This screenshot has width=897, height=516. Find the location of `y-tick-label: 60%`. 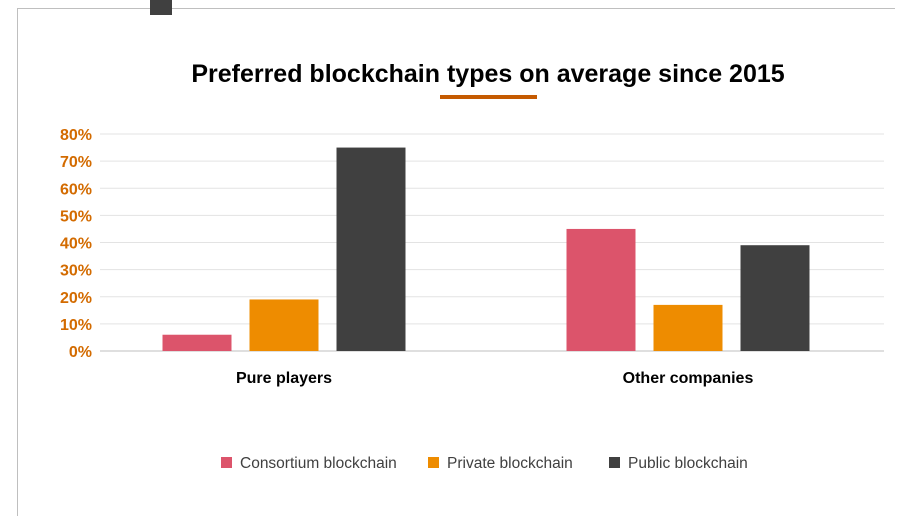

y-tick-label: 60% is located at coordinates (76, 189).